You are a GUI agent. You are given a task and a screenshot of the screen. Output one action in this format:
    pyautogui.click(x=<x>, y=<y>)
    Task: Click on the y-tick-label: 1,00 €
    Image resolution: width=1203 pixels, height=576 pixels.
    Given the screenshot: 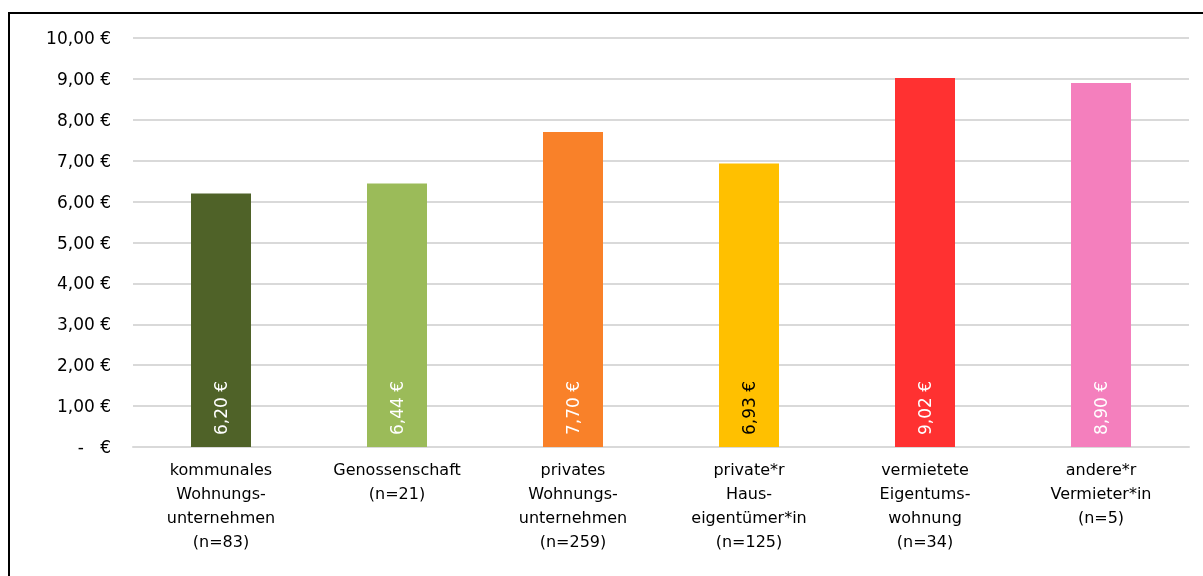 What is the action you would take?
    pyautogui.click(x=83, y=406)
    